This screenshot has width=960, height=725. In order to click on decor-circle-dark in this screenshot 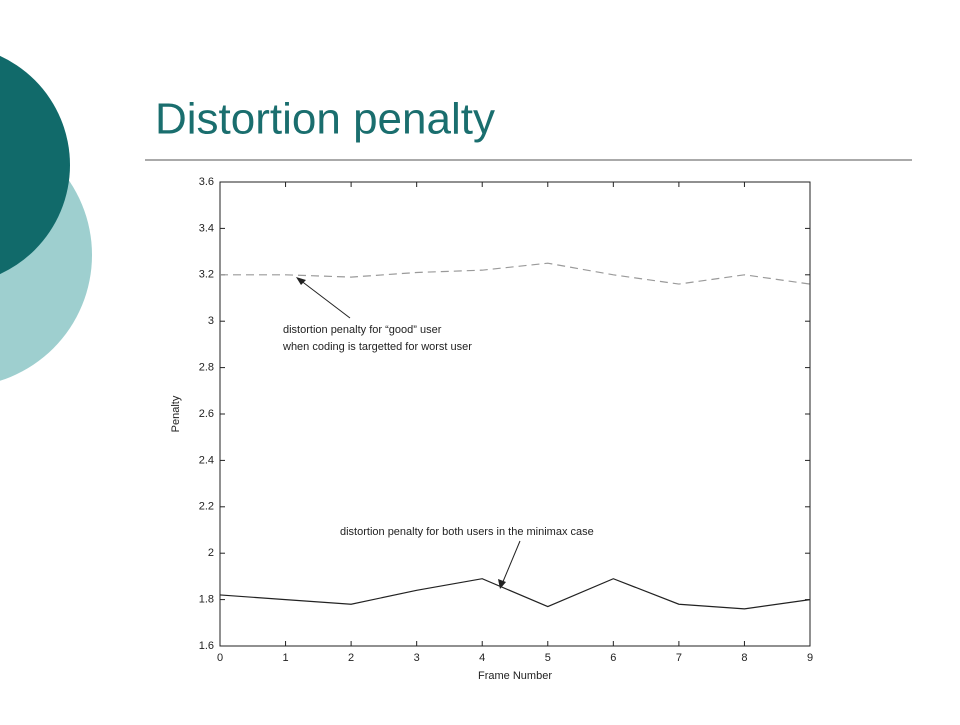, I will do `click(35, 165)`.